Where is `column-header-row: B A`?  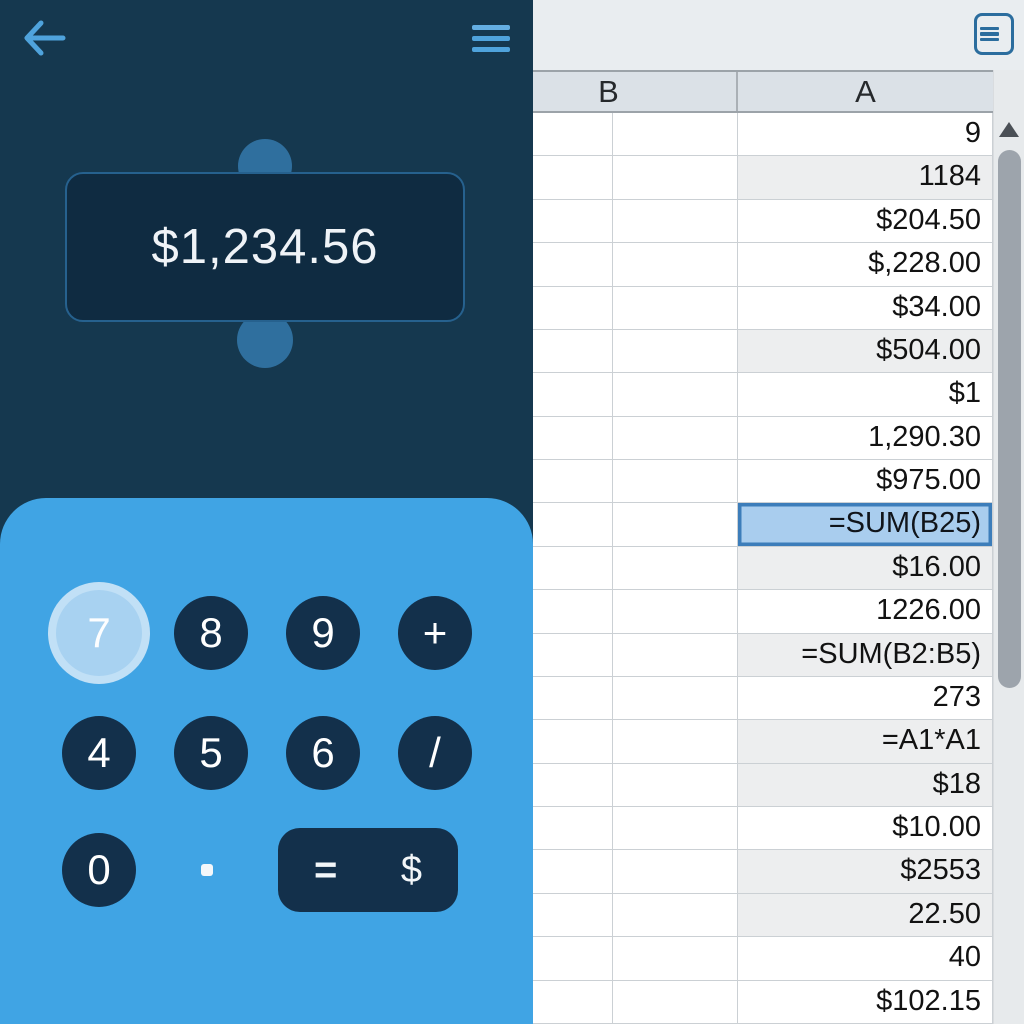
column-header-row: B A is located at coordinates (763, 91).